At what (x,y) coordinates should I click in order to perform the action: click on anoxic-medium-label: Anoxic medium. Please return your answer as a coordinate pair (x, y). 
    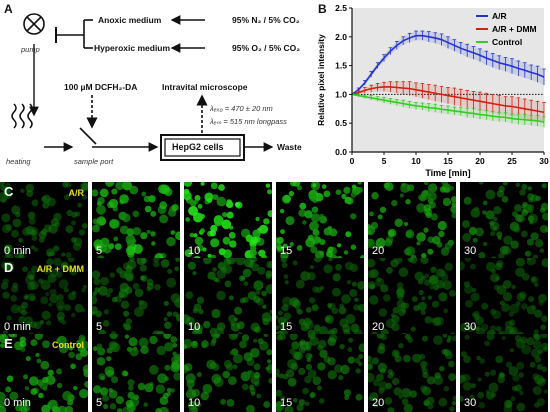
    Looking at the image, I should click on (130, 20).